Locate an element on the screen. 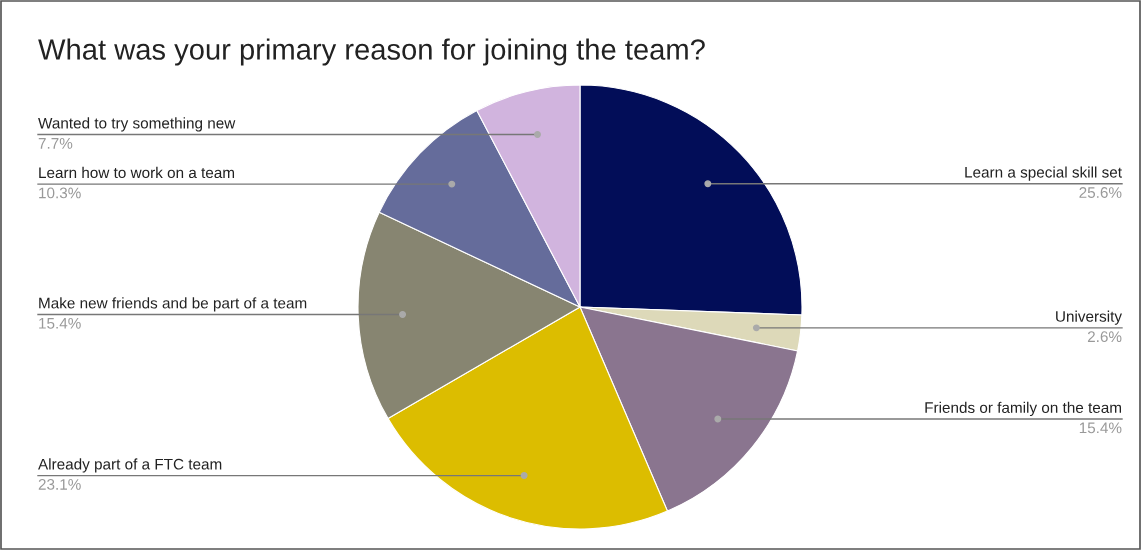  data-label: 10.3% is located at coordinates (60, 193).